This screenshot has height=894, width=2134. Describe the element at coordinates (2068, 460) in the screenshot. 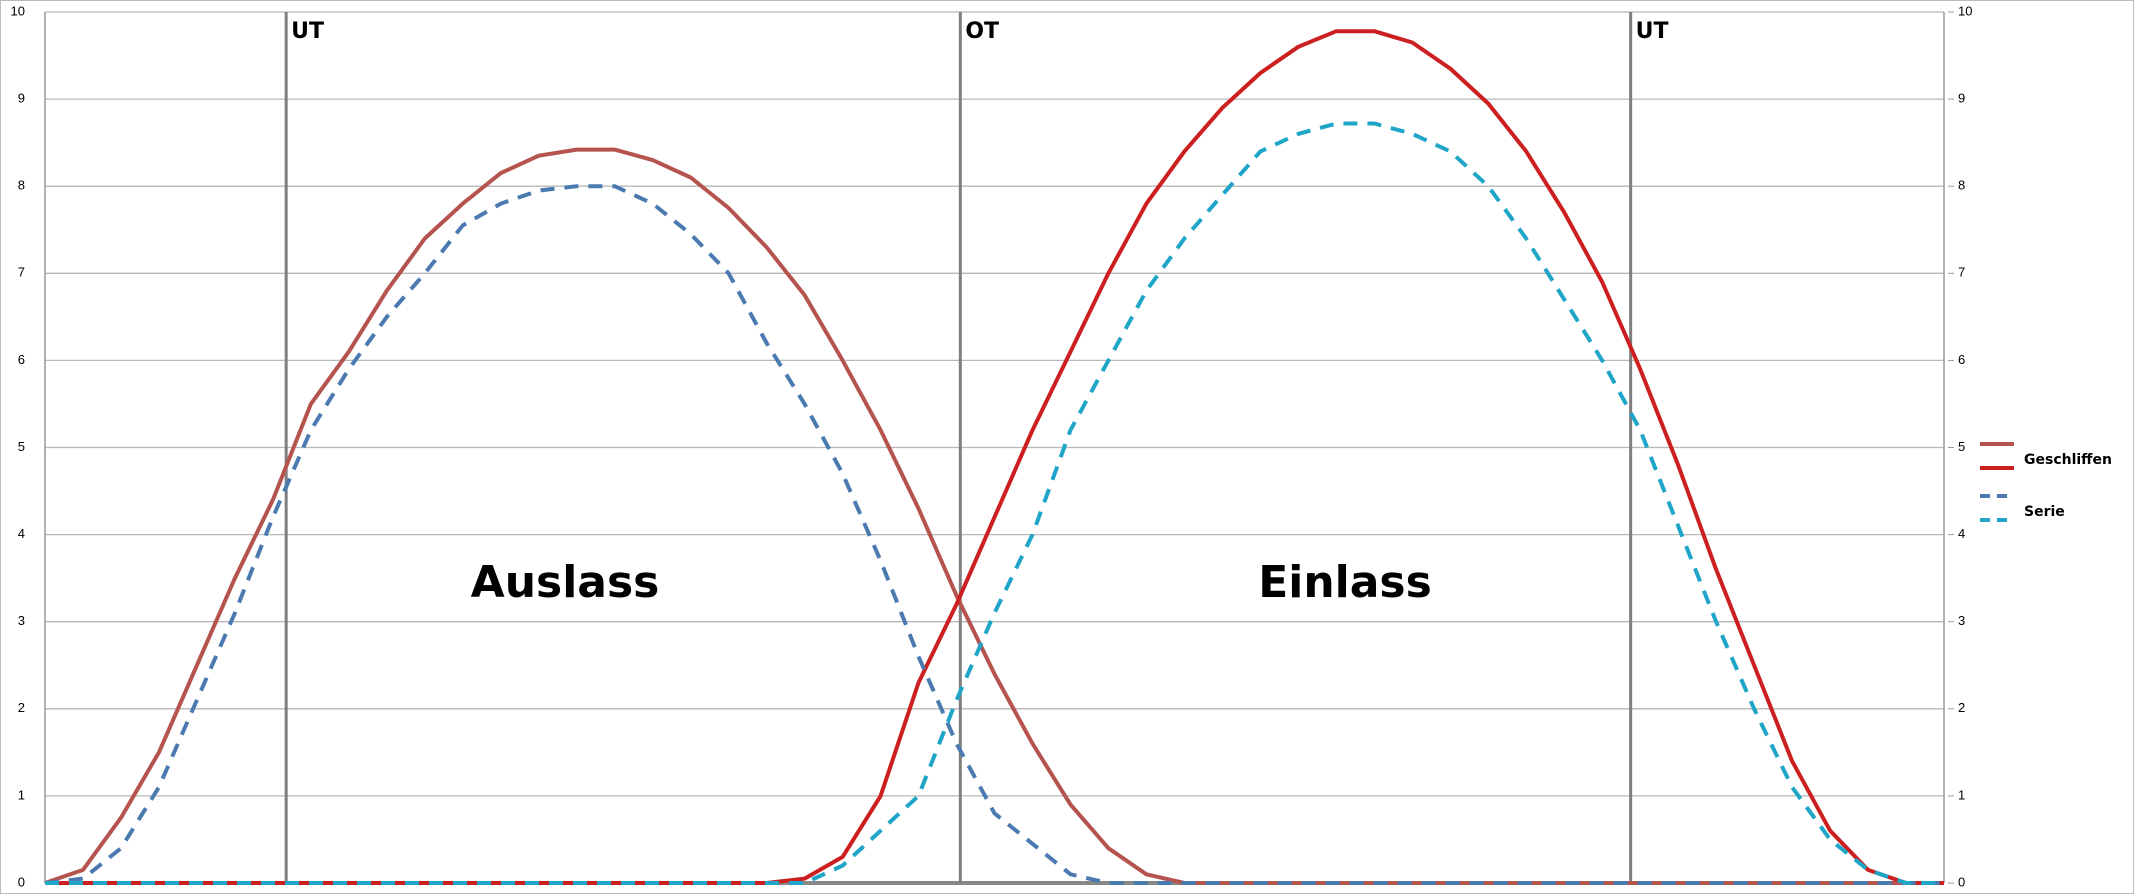

I see `legend-label: Geschliffen` at that location.